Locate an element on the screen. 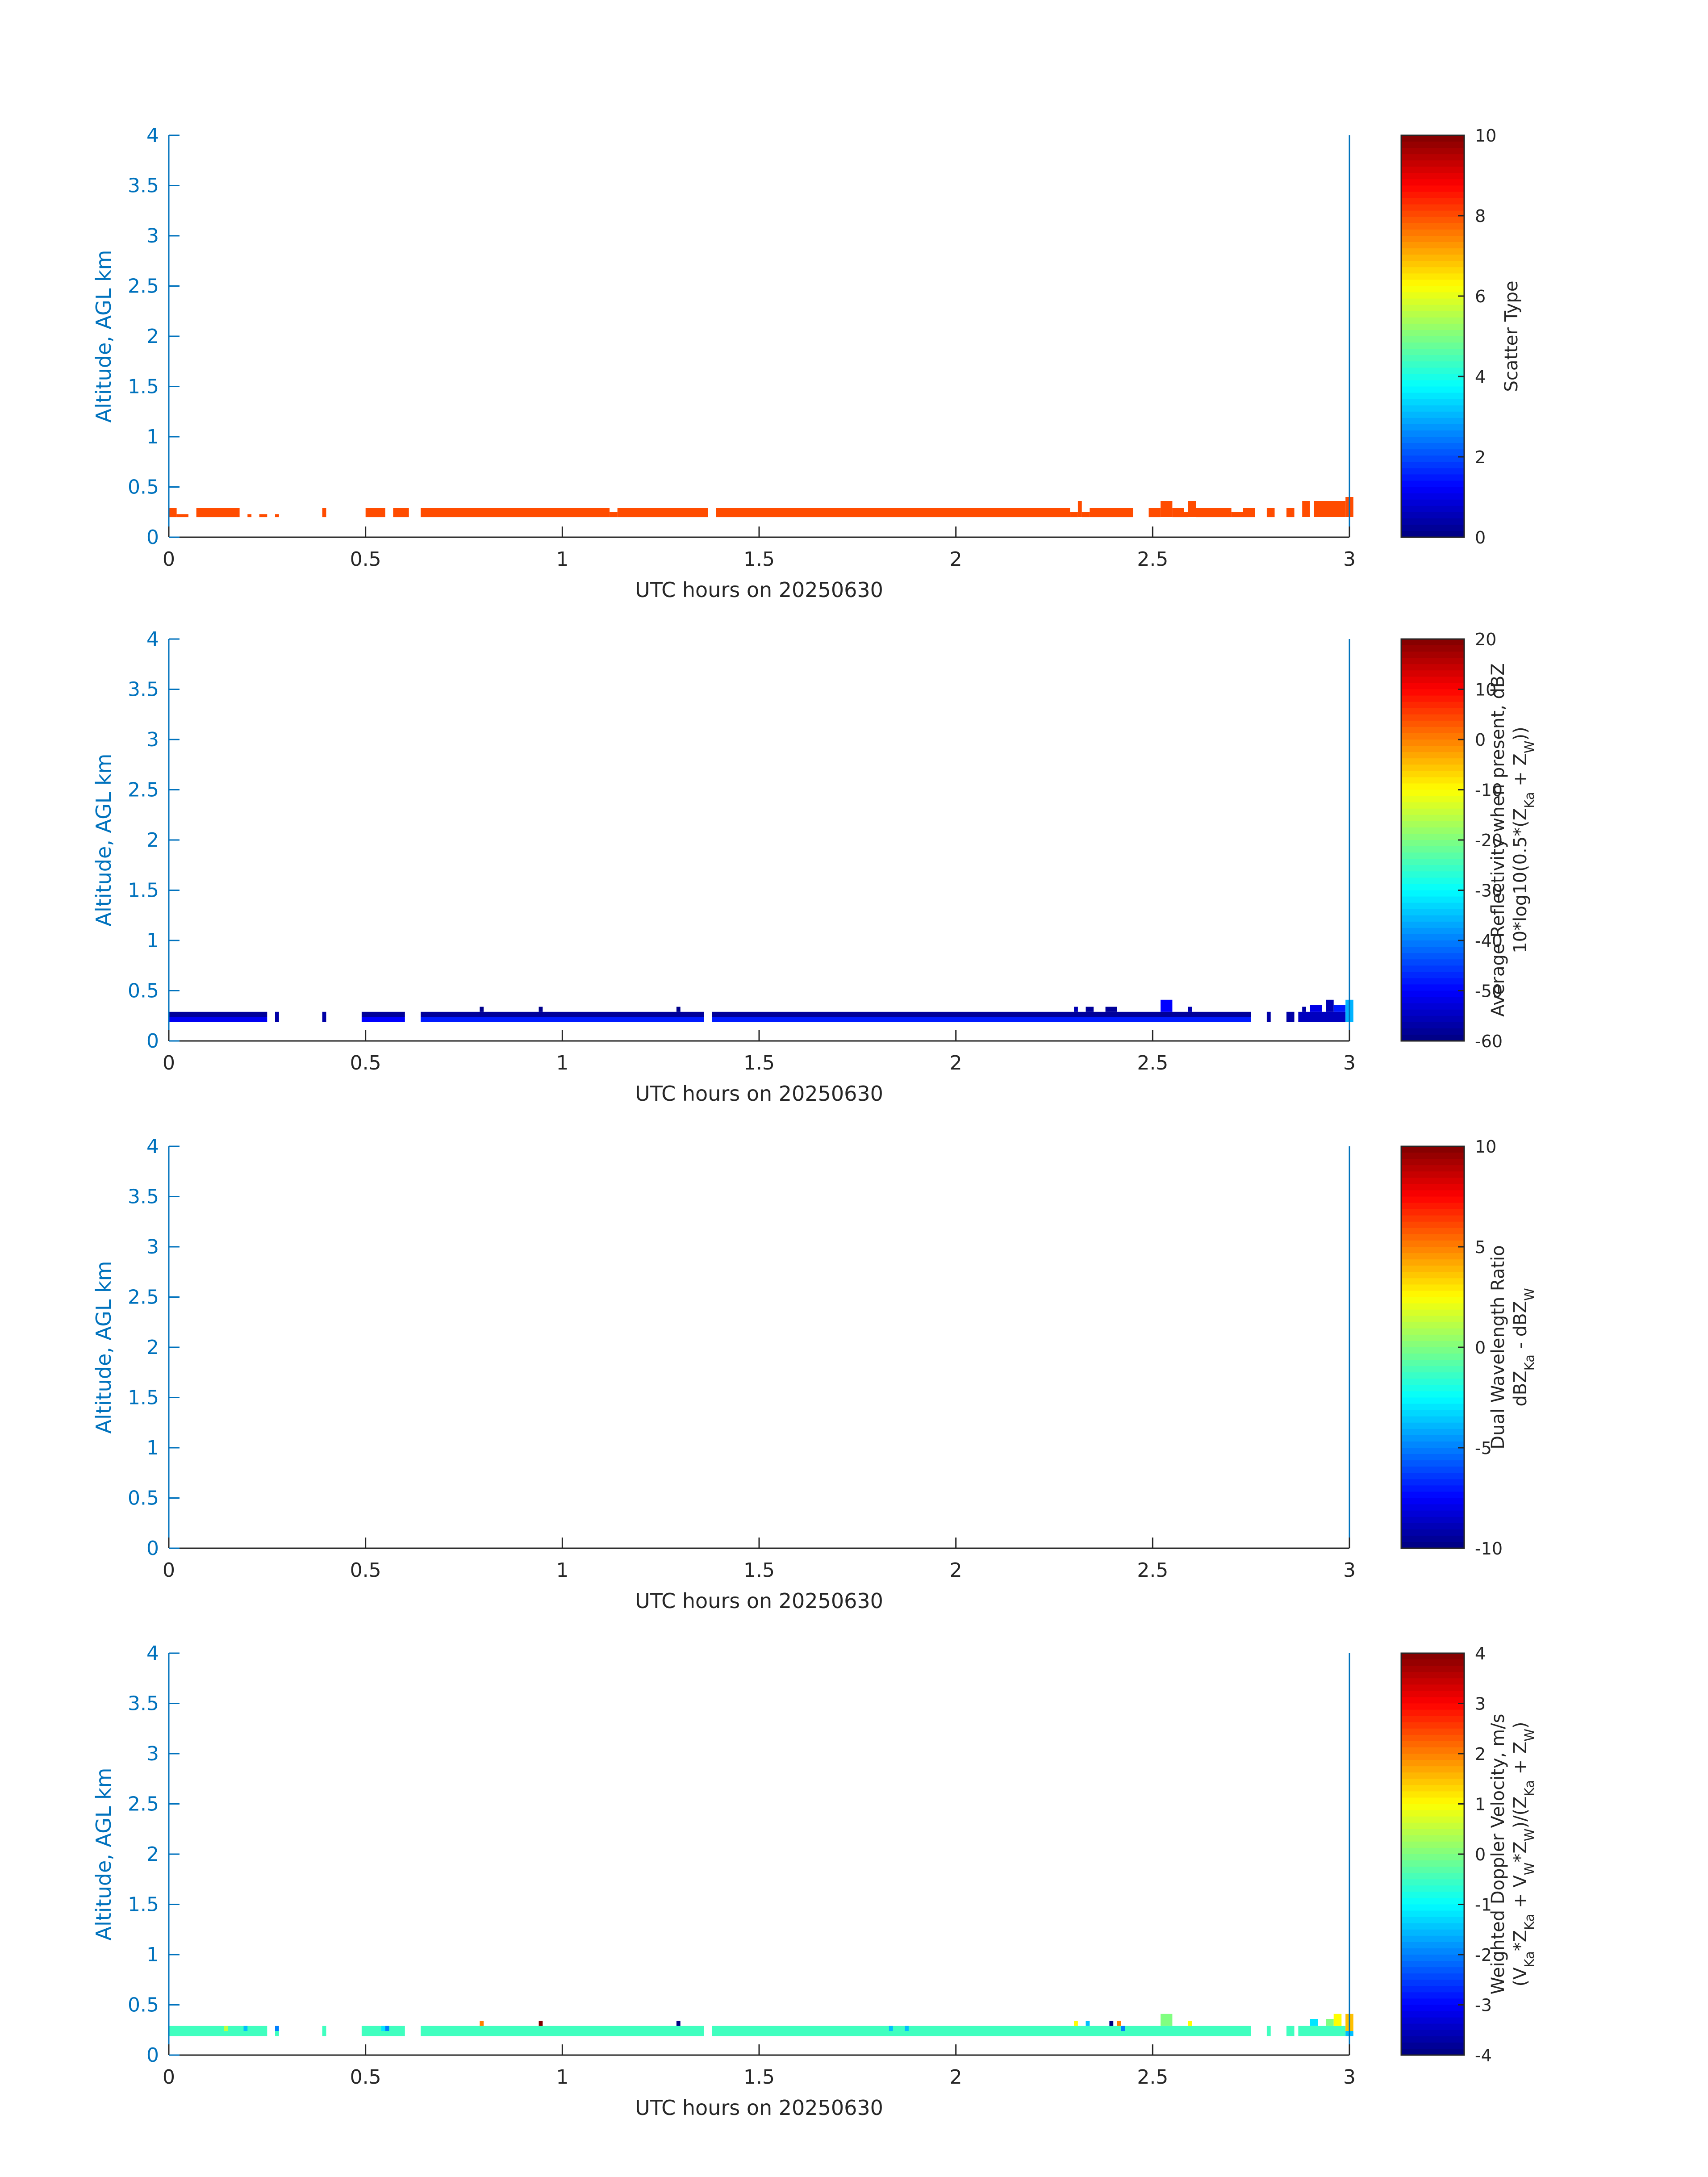 The height and width of the screenshot is (2177, 1708). y-tick-label: 1.5 is located at coordinates (143, 1904).